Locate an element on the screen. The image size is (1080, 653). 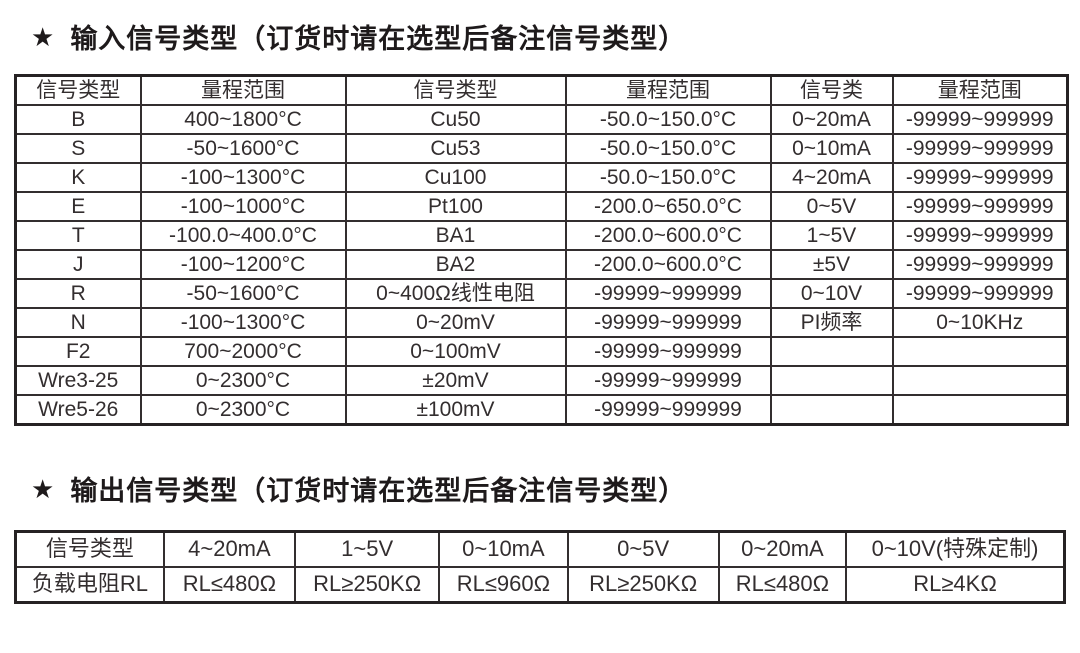
cell-signal-type: 0~5V is located at coordinates (643, 549).